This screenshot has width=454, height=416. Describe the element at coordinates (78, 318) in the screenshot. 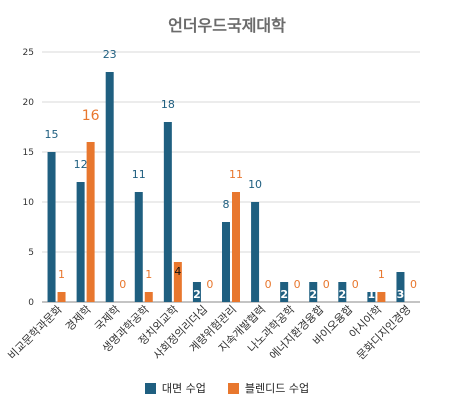

I see `x-tick-label: 경제학` at that location.